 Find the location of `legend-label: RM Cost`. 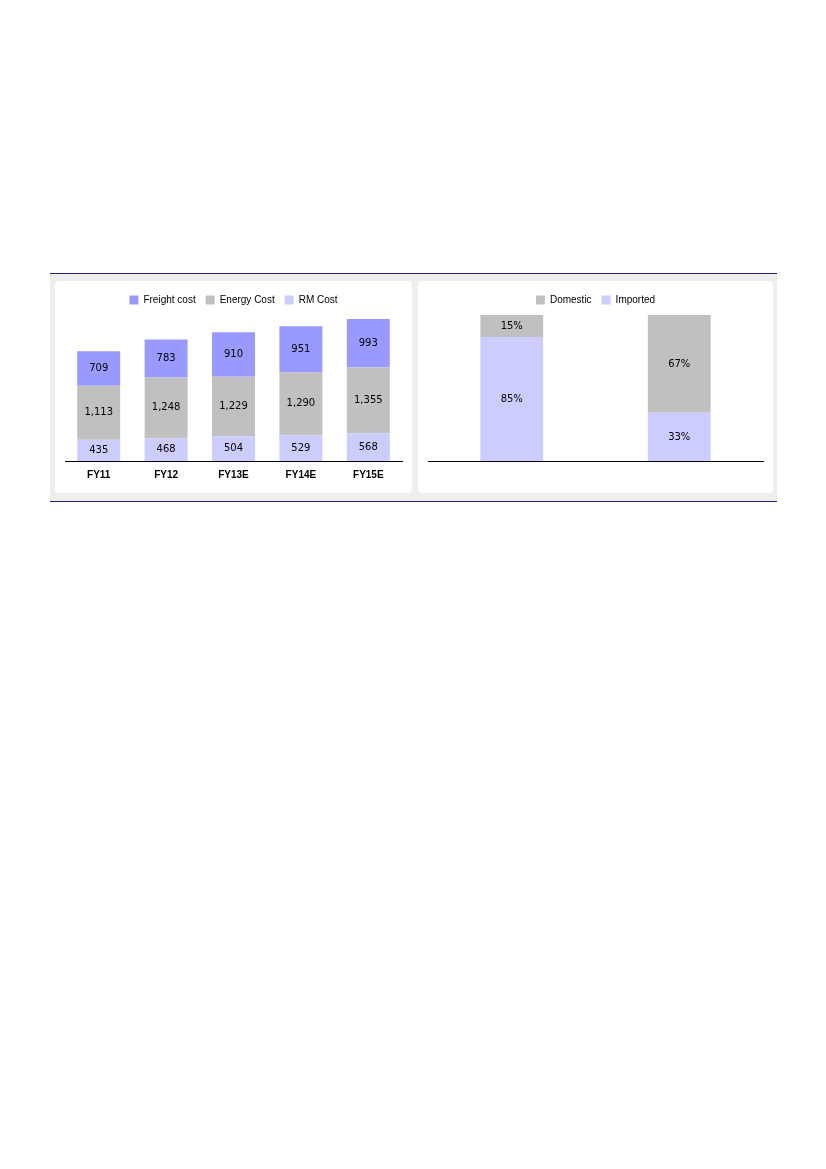

legend-label: RM Cost is located at coordinates (318, 299).